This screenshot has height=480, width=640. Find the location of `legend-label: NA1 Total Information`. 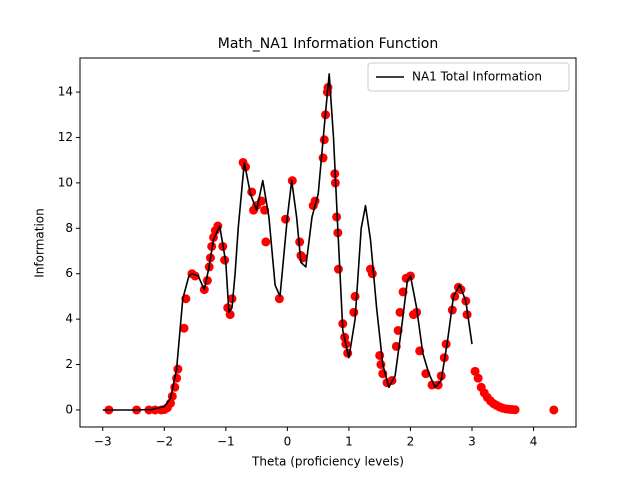

legend-label: NA1 Total Information is located at coordinates (477, 77).